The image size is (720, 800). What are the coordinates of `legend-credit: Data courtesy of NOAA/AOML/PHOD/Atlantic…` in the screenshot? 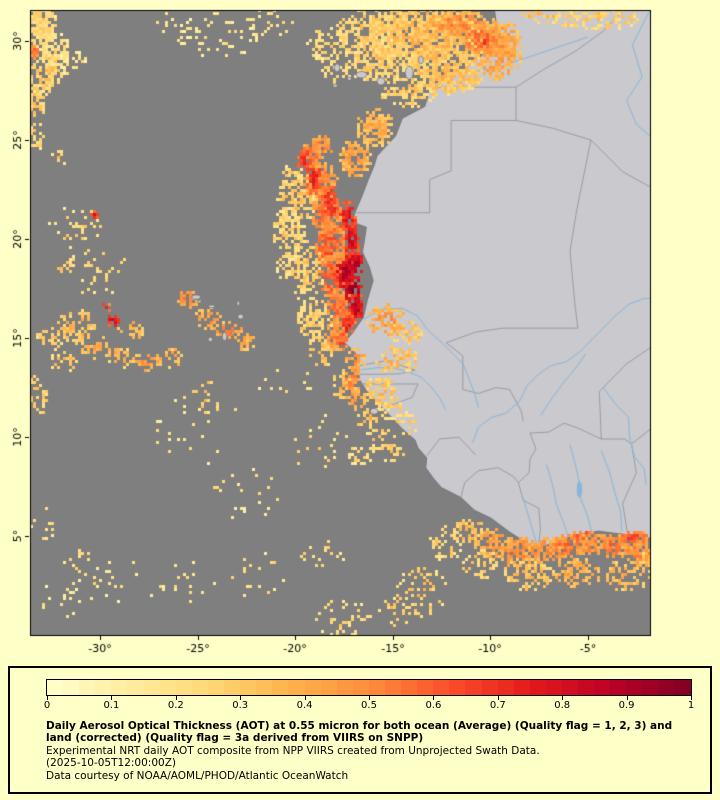 It's located at (197, 775).